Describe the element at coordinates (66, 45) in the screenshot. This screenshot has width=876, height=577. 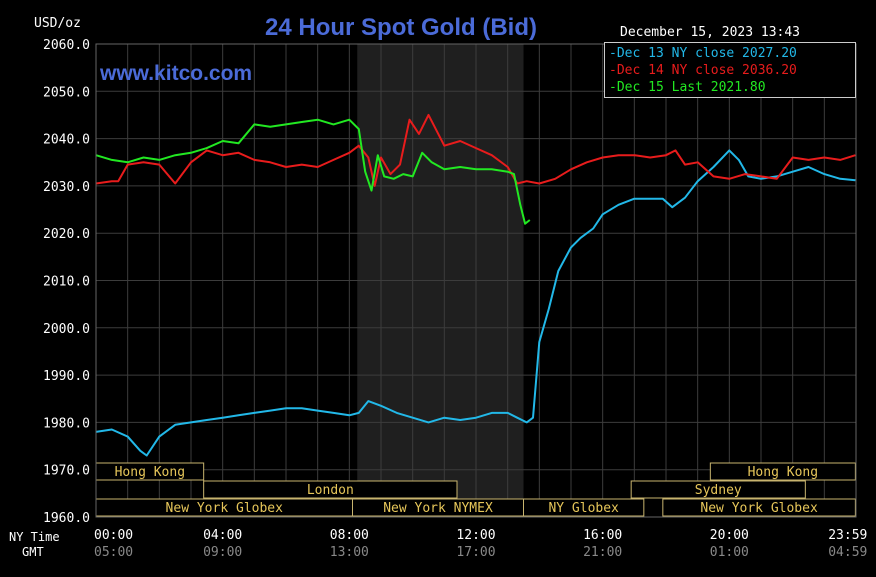
I see `y-tick-label: 2060.0` at that location.